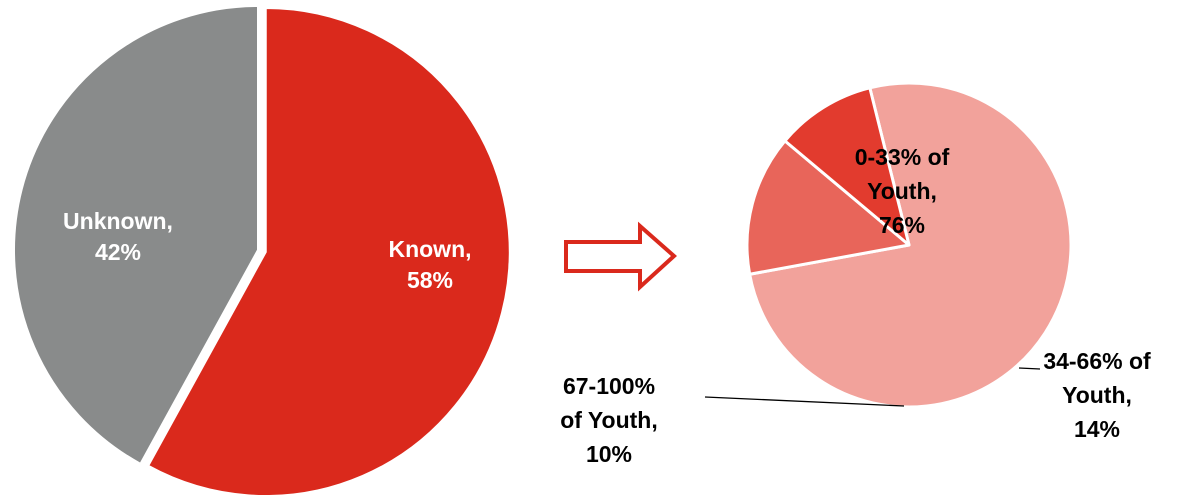  Describe the element at coordinates (118, 221) in the screenshot. I see `data-label-unknown-line: Unknown,` at that location.